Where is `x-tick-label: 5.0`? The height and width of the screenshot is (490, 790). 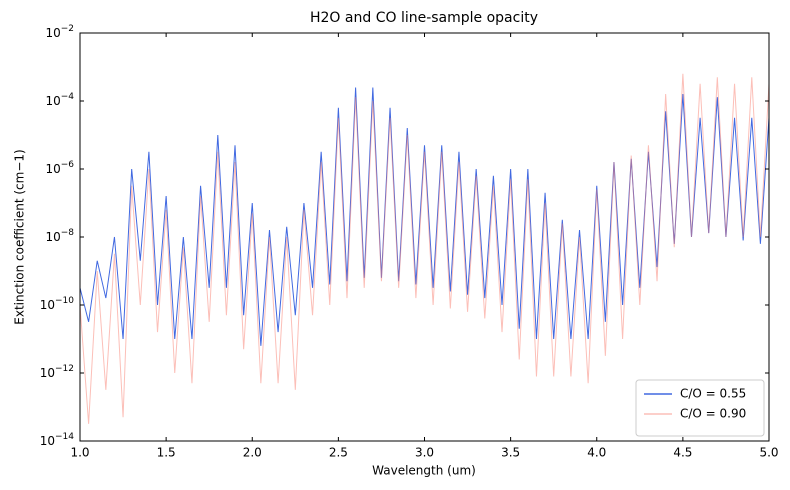 x-tick-label: 5.0 is located at coordinates (768, 453).